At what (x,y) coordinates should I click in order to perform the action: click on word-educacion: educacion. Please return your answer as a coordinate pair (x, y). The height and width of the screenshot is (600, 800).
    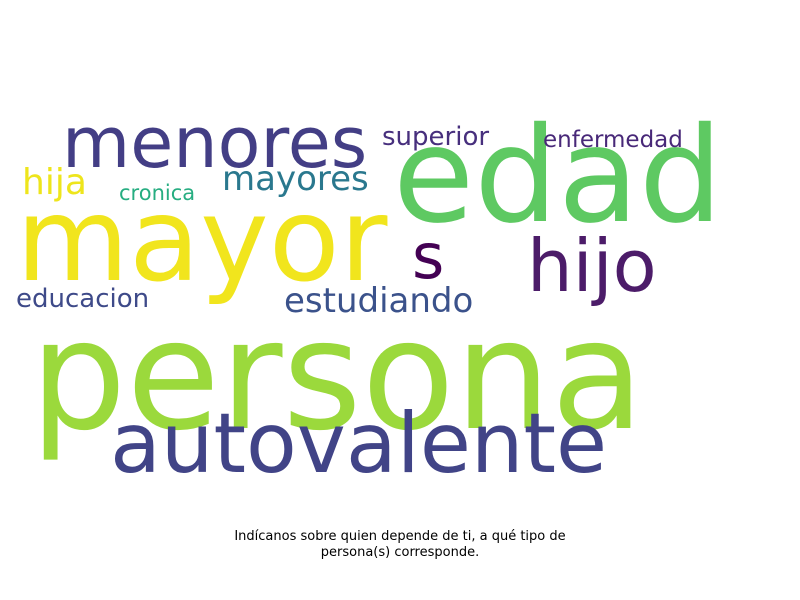
    Looking at the image, I should click on (83, 299).